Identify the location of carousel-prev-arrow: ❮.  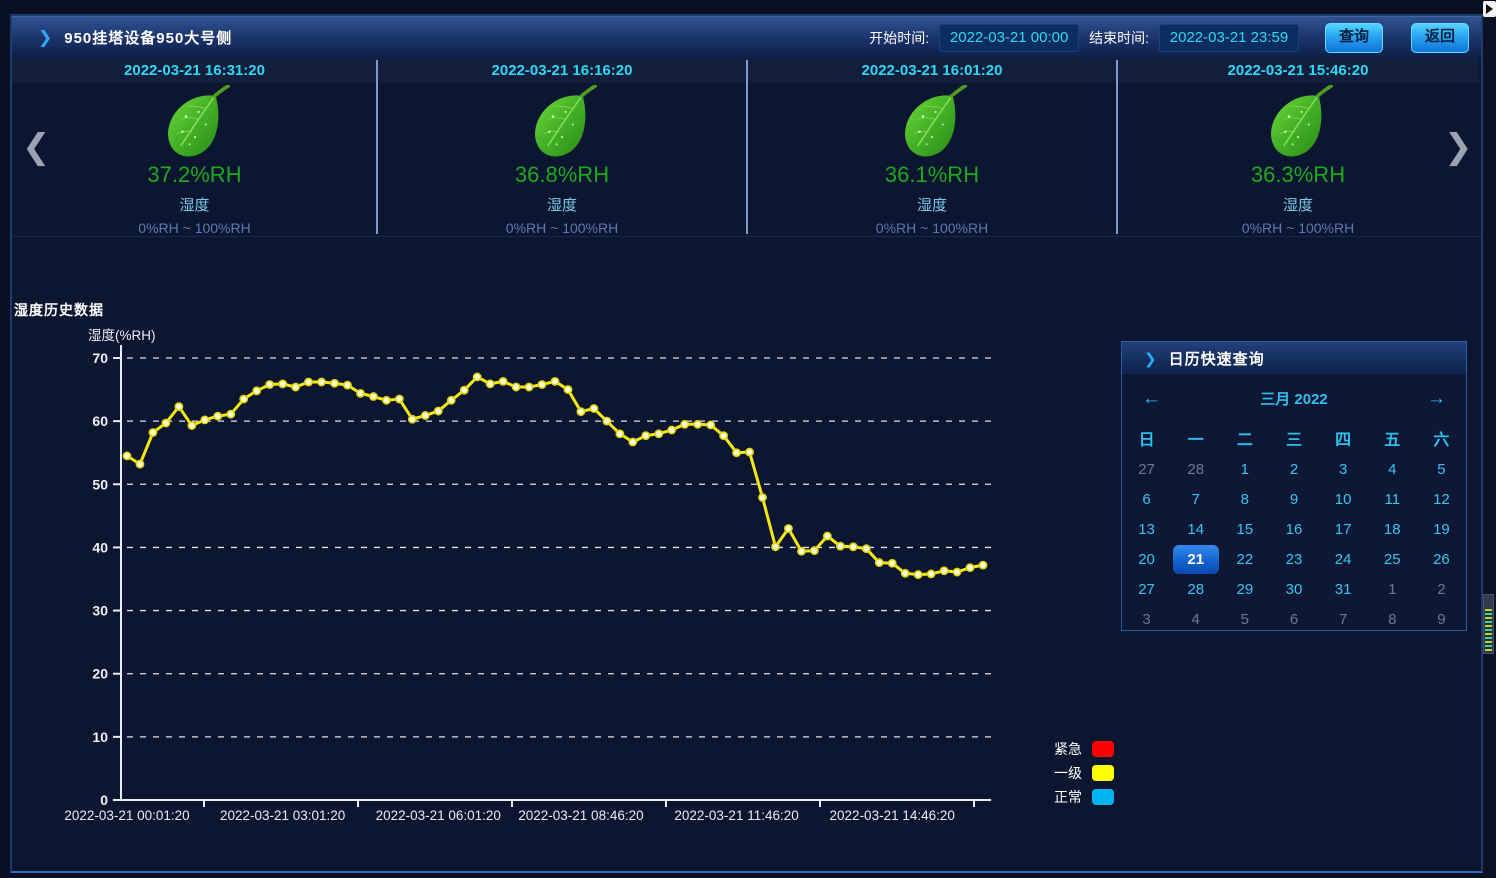
(36, 147).